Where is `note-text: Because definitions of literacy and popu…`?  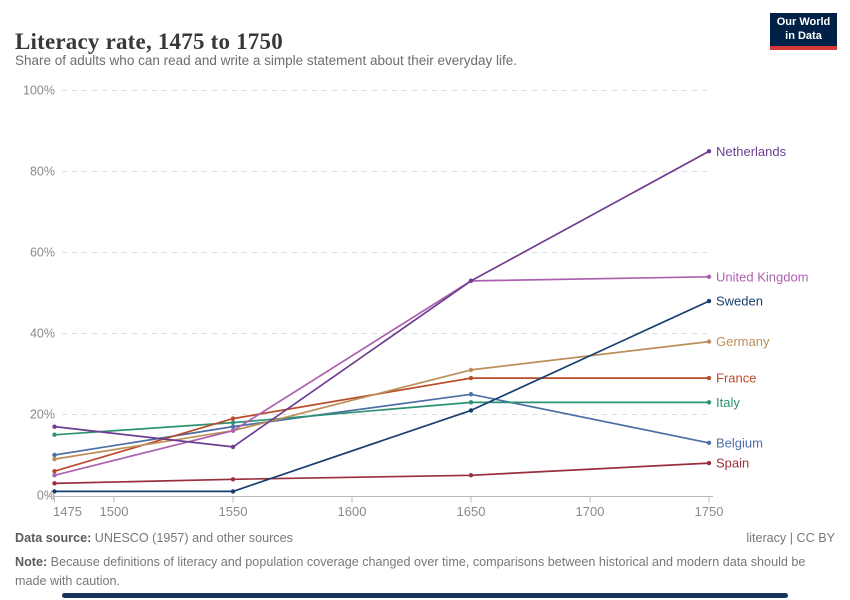
note-text: Because definitions of literacy and popu… is located at coordinates (410, 572).